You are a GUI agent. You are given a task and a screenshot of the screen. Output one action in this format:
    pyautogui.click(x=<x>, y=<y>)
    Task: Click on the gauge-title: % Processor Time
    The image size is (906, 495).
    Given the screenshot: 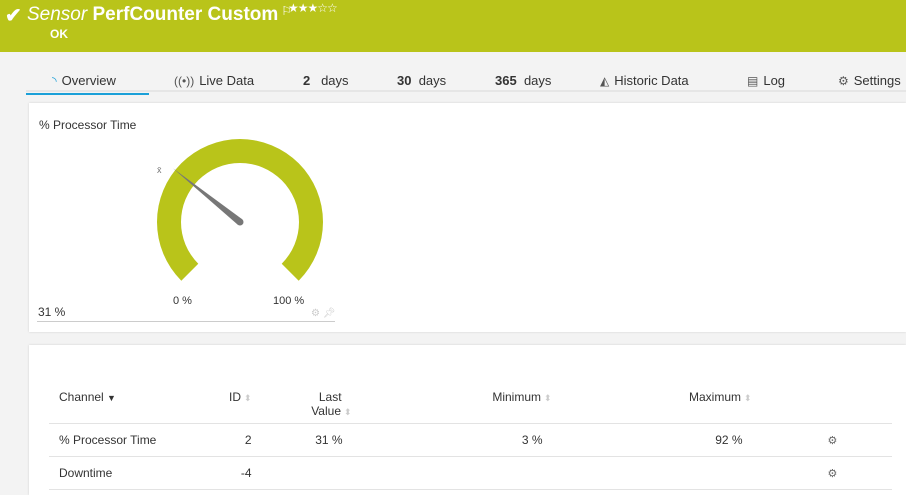 What is the action you would take?
    pyautogui.click(x=88, y=125)
    